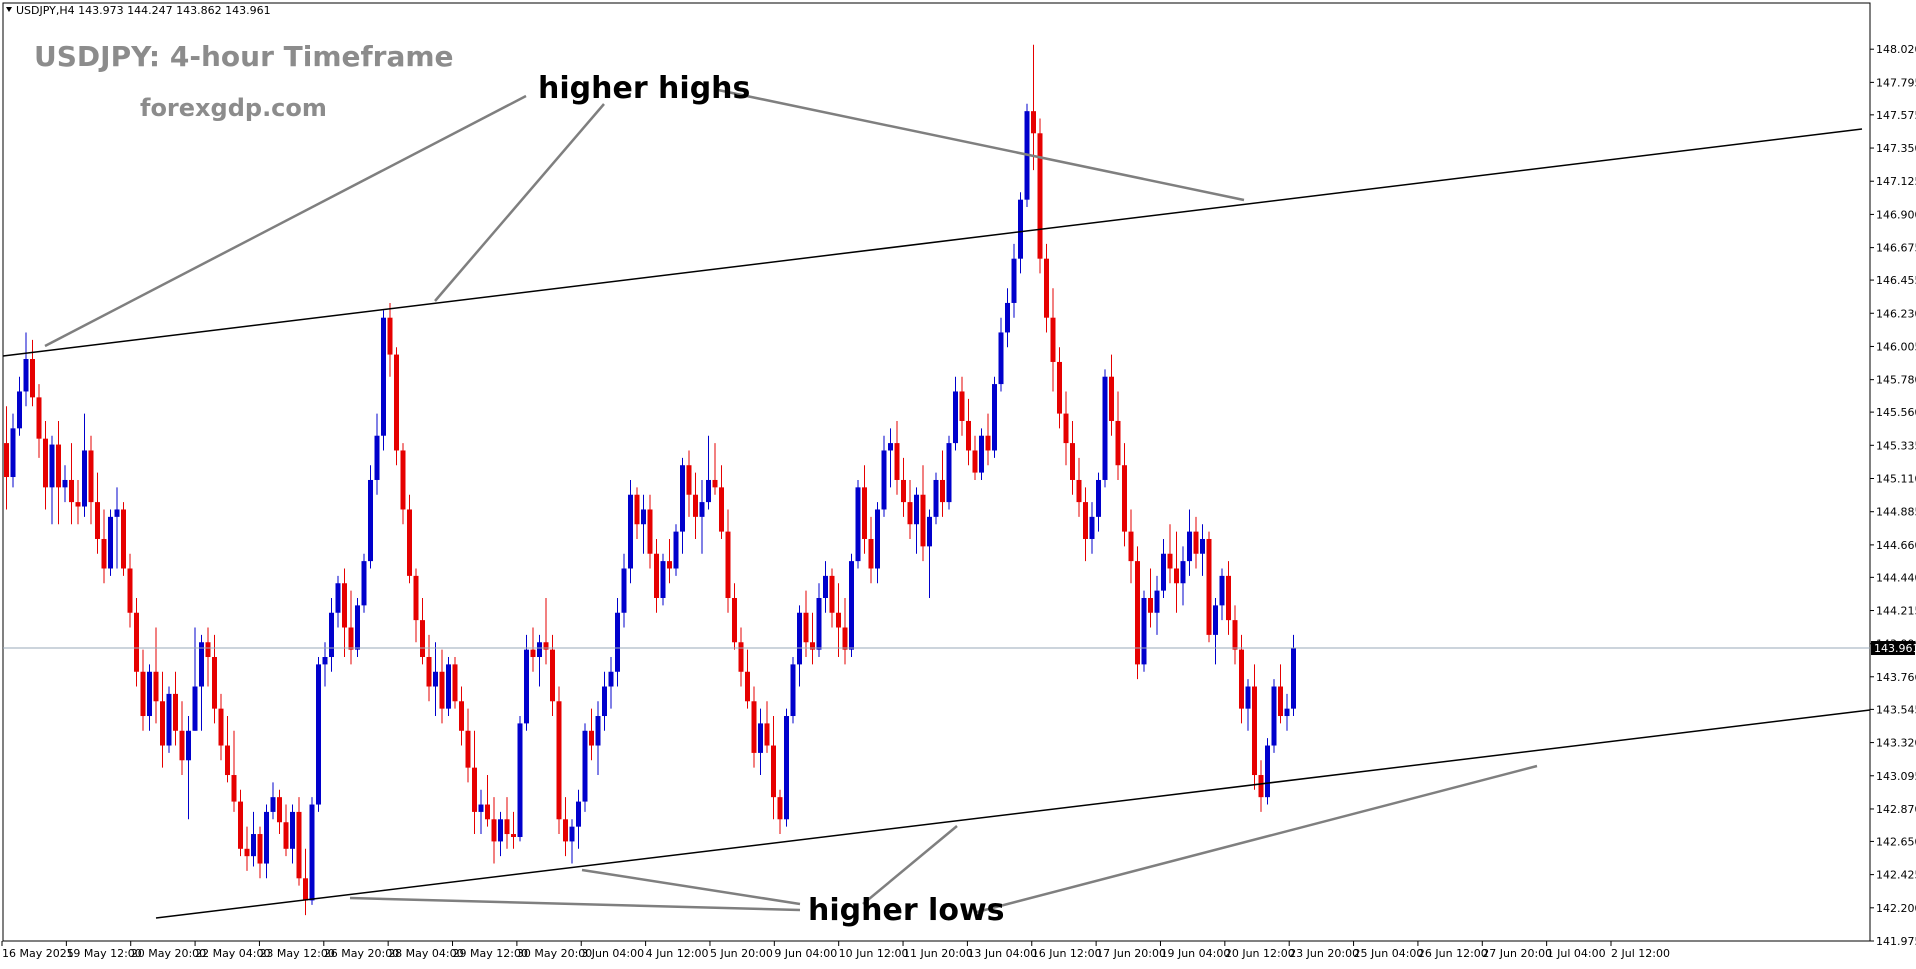 Image resolution: width=1916 pixels, height=969 pixels. What do you see at coordinates (9, 9) in the screenshot?
I see `chart-menu-triangle-icon` at bounding box center [9, 9].